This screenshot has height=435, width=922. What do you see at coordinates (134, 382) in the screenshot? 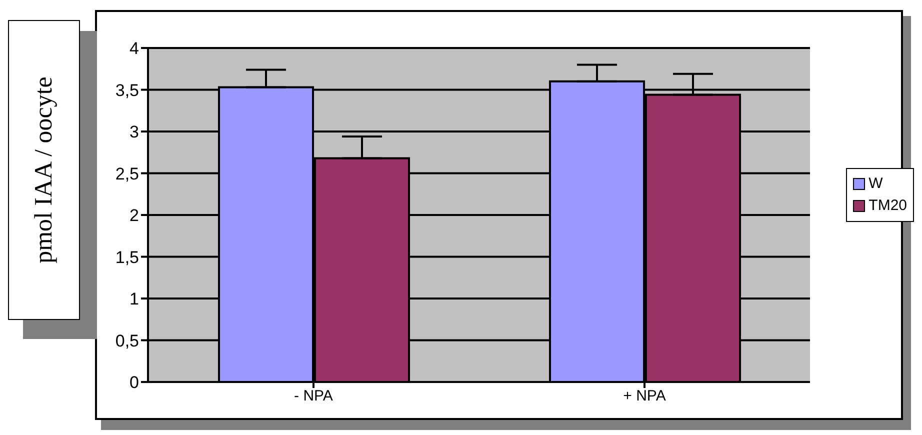
I see `y-tick-label: 0` at bounding box center [134, 382].